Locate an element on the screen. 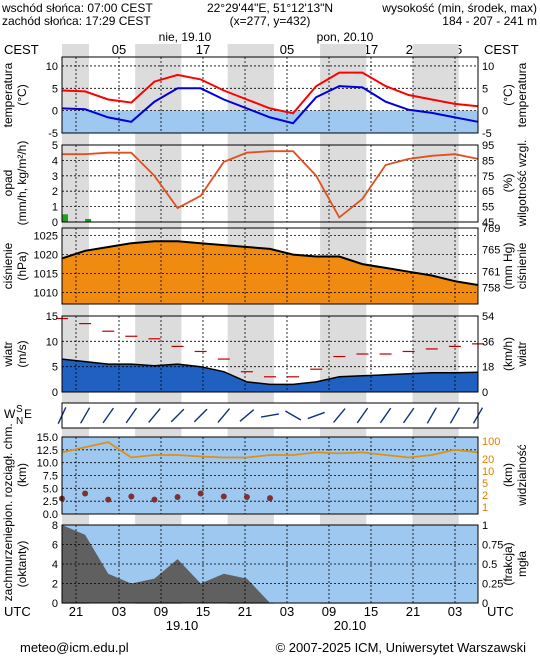 This screenshot has width=540, height=660. y-tick-label-right: 55 is located at coordinates (488, 208).